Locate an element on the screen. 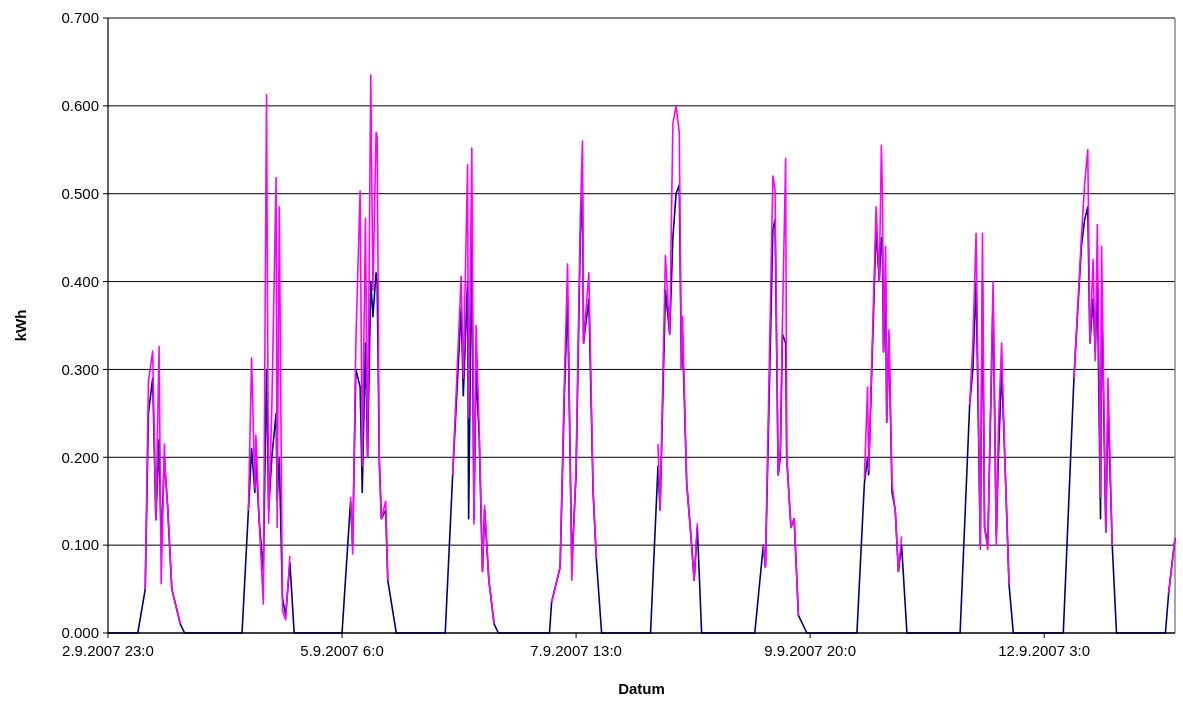 This screenshot has height=706, width=1183. x-axis-title: Datum is located at coordinates (641, 688).